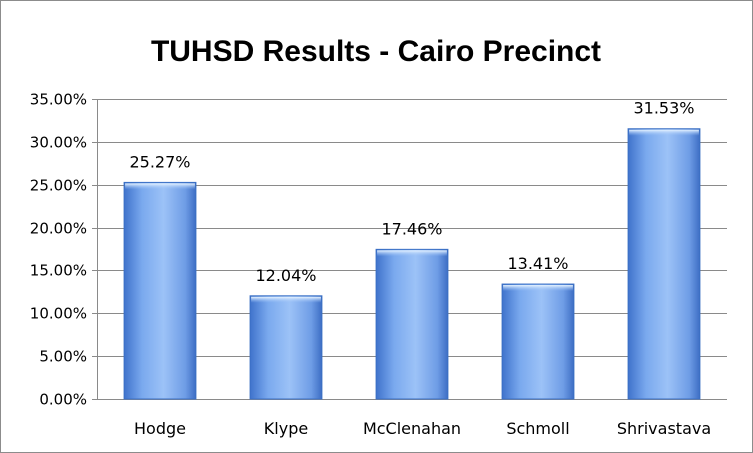 The height and width of the screenshot is (453, 753). What do you see at coordinates (63, 357) in the screenshot?
I see `y-tick-label: 5.00%` at bounding box center [63, 357].